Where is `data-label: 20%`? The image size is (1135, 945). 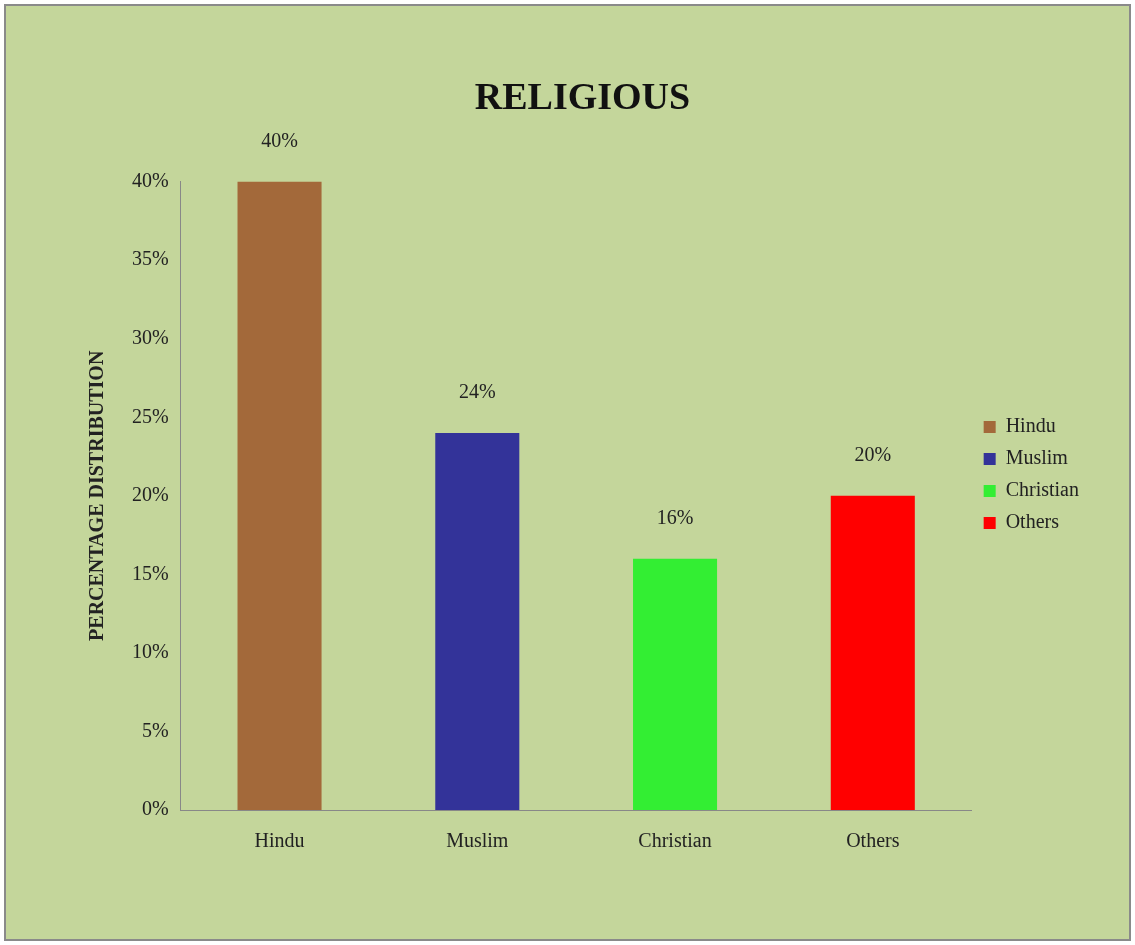 data-label: 20% is located at coordinates (873, 454).